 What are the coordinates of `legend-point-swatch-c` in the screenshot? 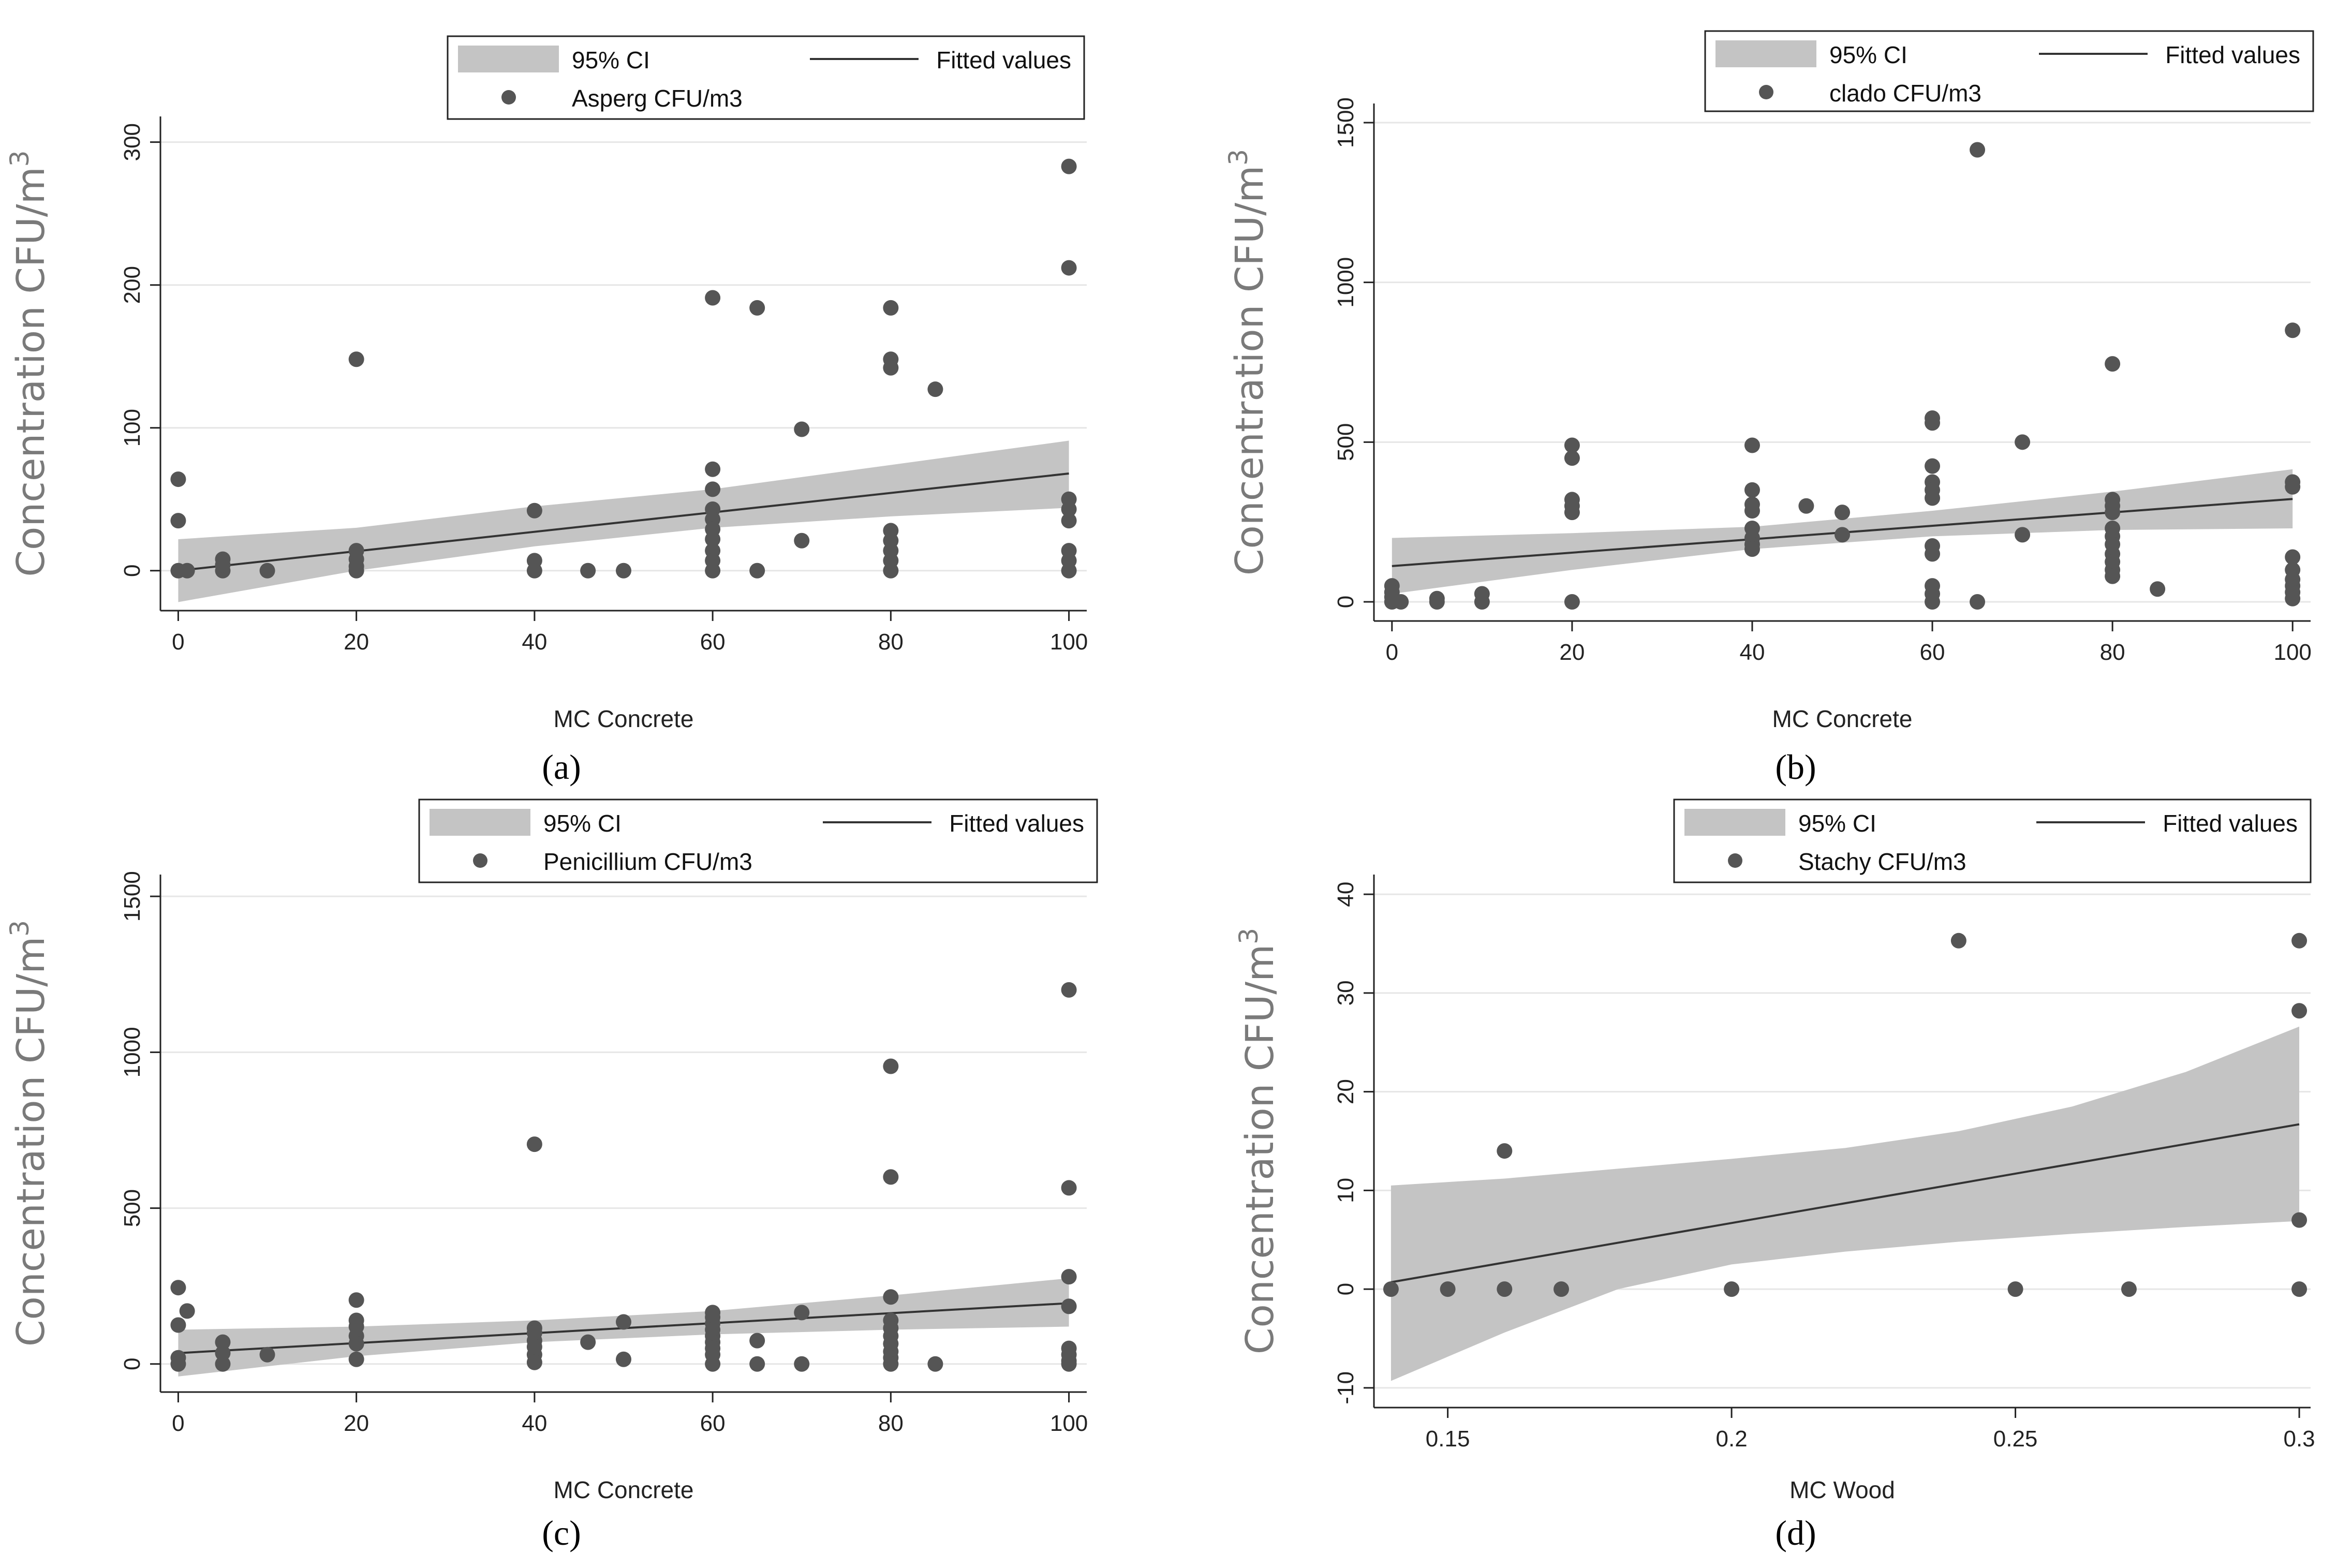 It's located at (480, 860).